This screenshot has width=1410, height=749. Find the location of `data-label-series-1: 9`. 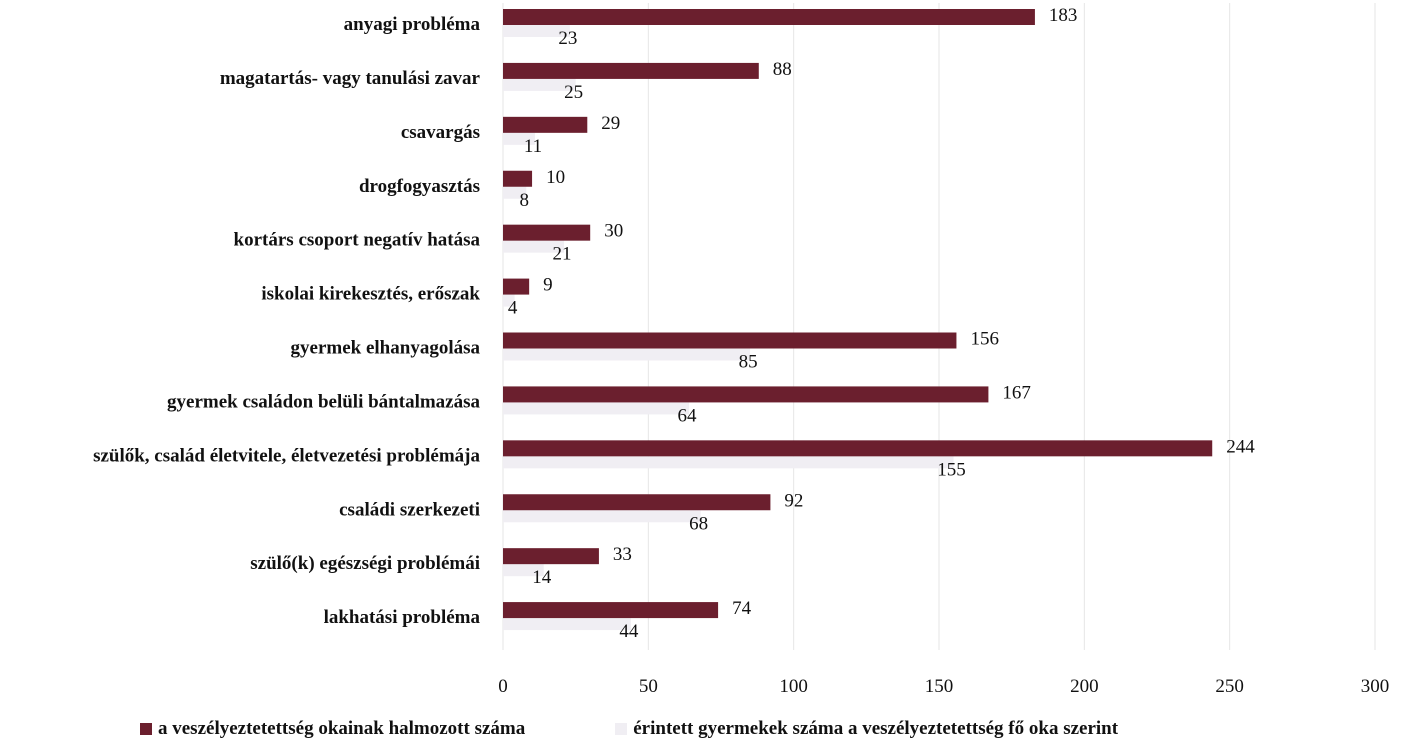

data-label-series-1: 9 is located at coordinates (548, 285).